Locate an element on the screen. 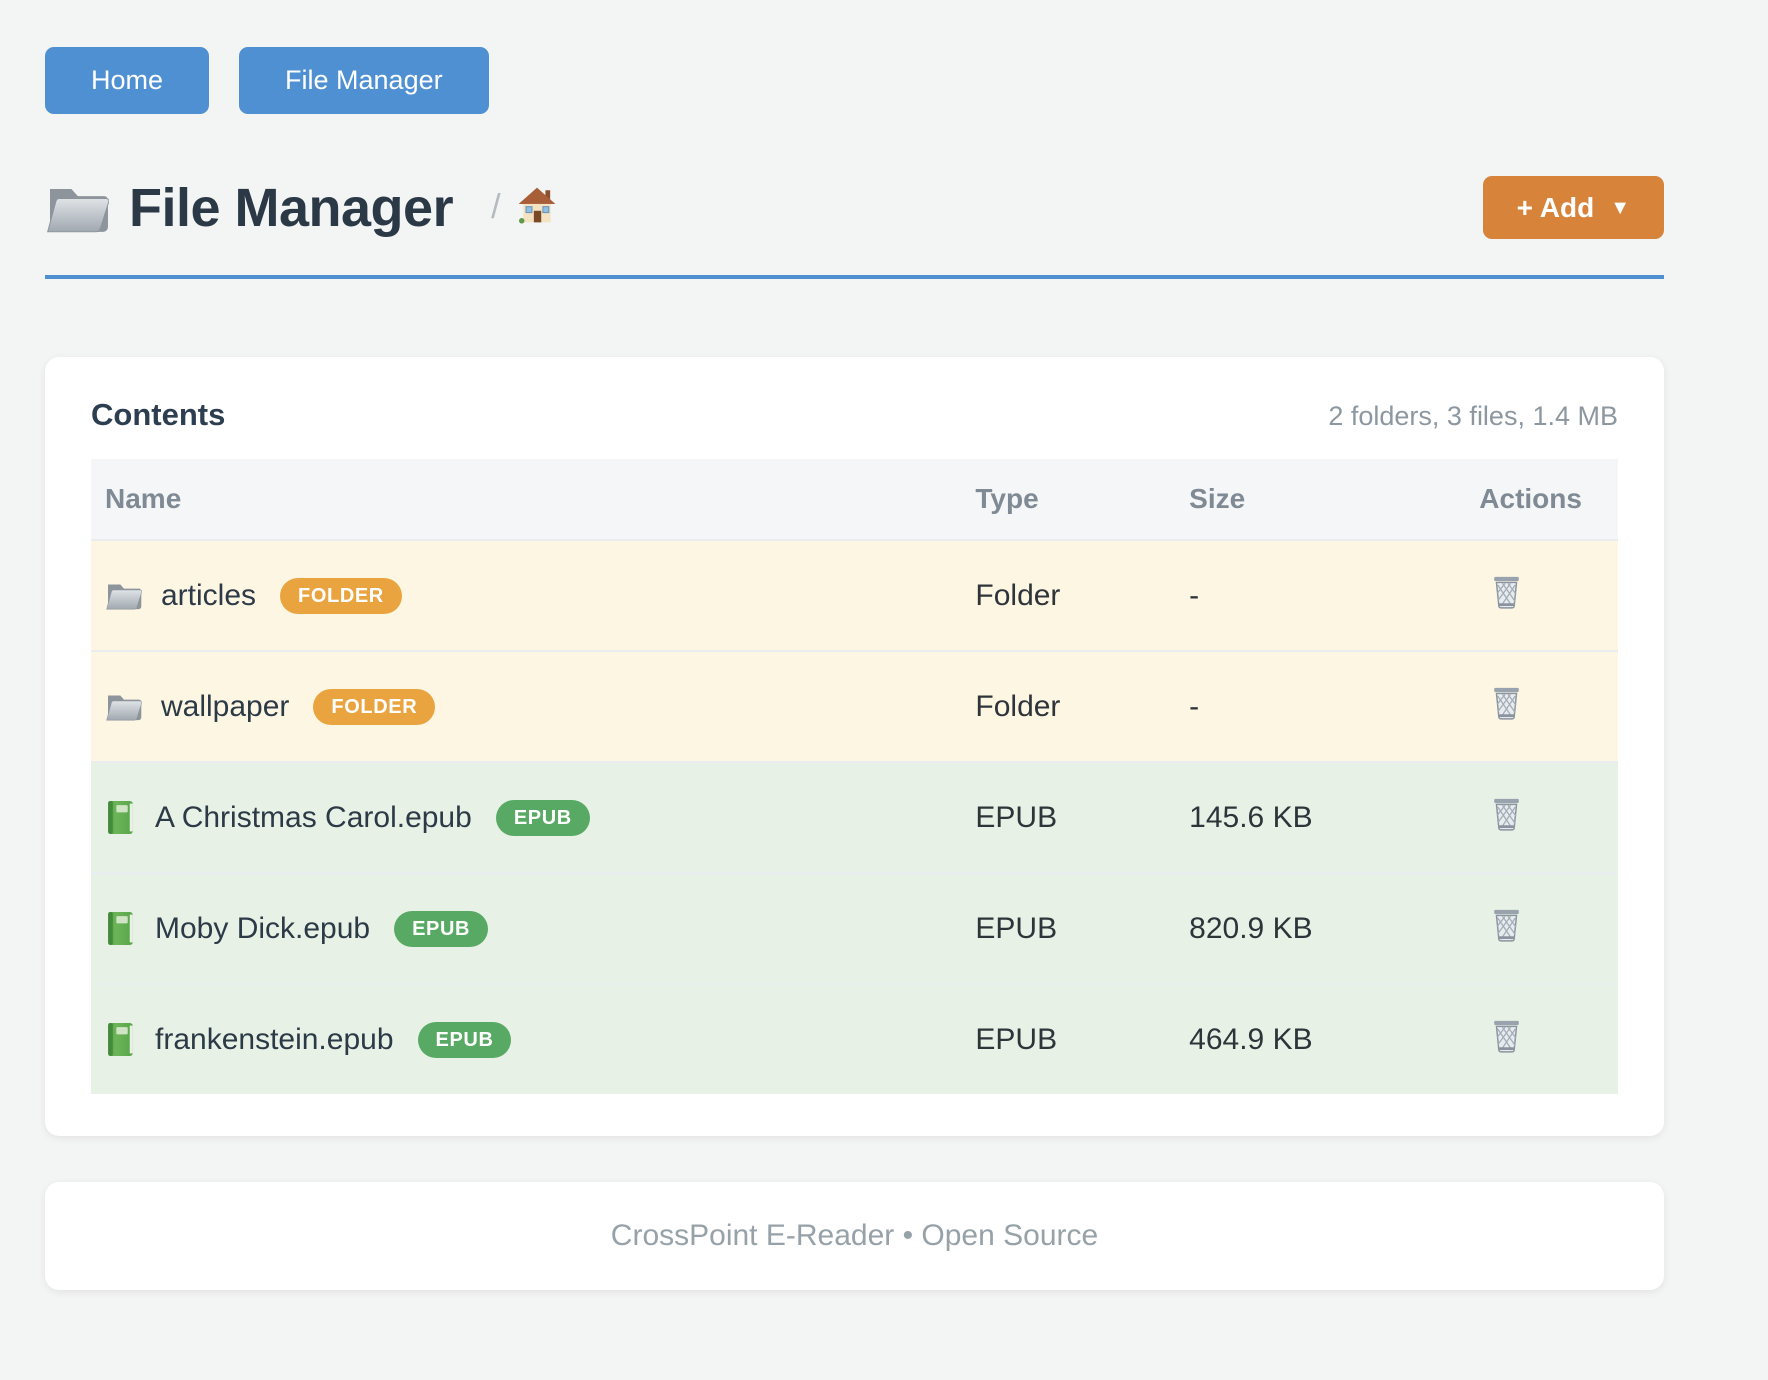  file-name: wallpaper is located at coordinates (225, 706).